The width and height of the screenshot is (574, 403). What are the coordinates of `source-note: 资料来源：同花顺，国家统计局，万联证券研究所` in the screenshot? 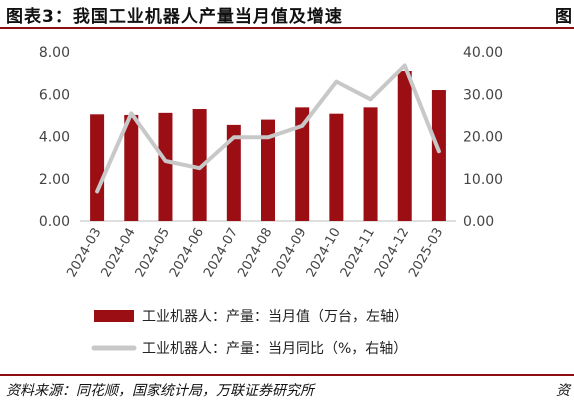 It's located at (160, 391).